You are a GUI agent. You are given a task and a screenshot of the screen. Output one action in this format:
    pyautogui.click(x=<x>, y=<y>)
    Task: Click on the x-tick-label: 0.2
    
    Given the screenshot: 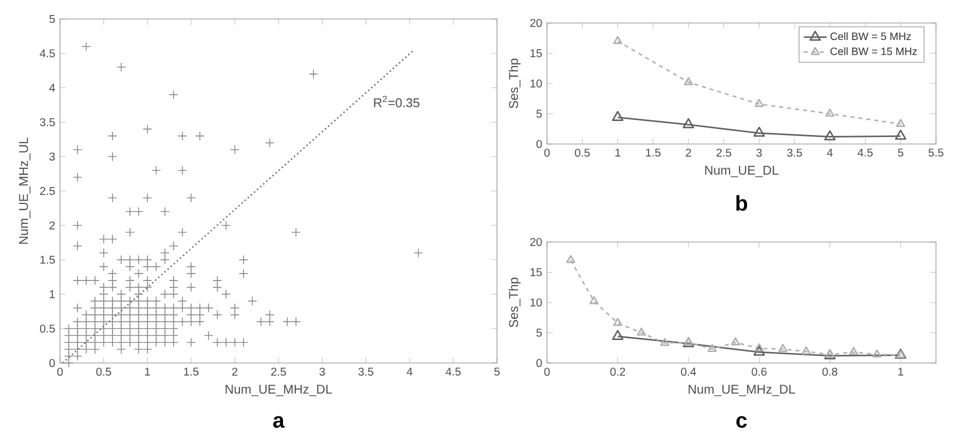 What is the action you would take?
    pyautogui.click(x=618, y=372)
    